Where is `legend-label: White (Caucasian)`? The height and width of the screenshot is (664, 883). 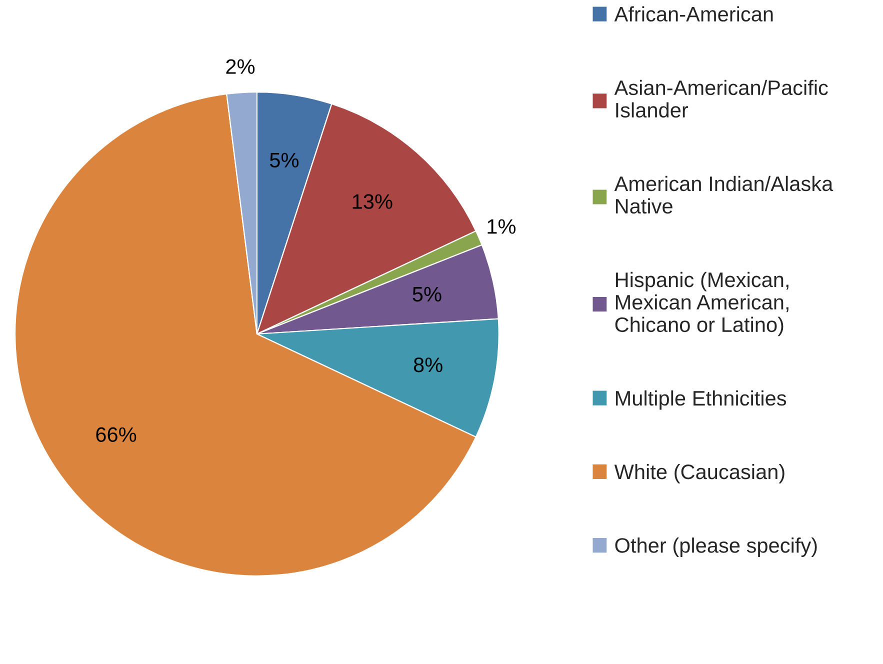 legend-label: White (Caucasian) is located at coordinates (699, 474).